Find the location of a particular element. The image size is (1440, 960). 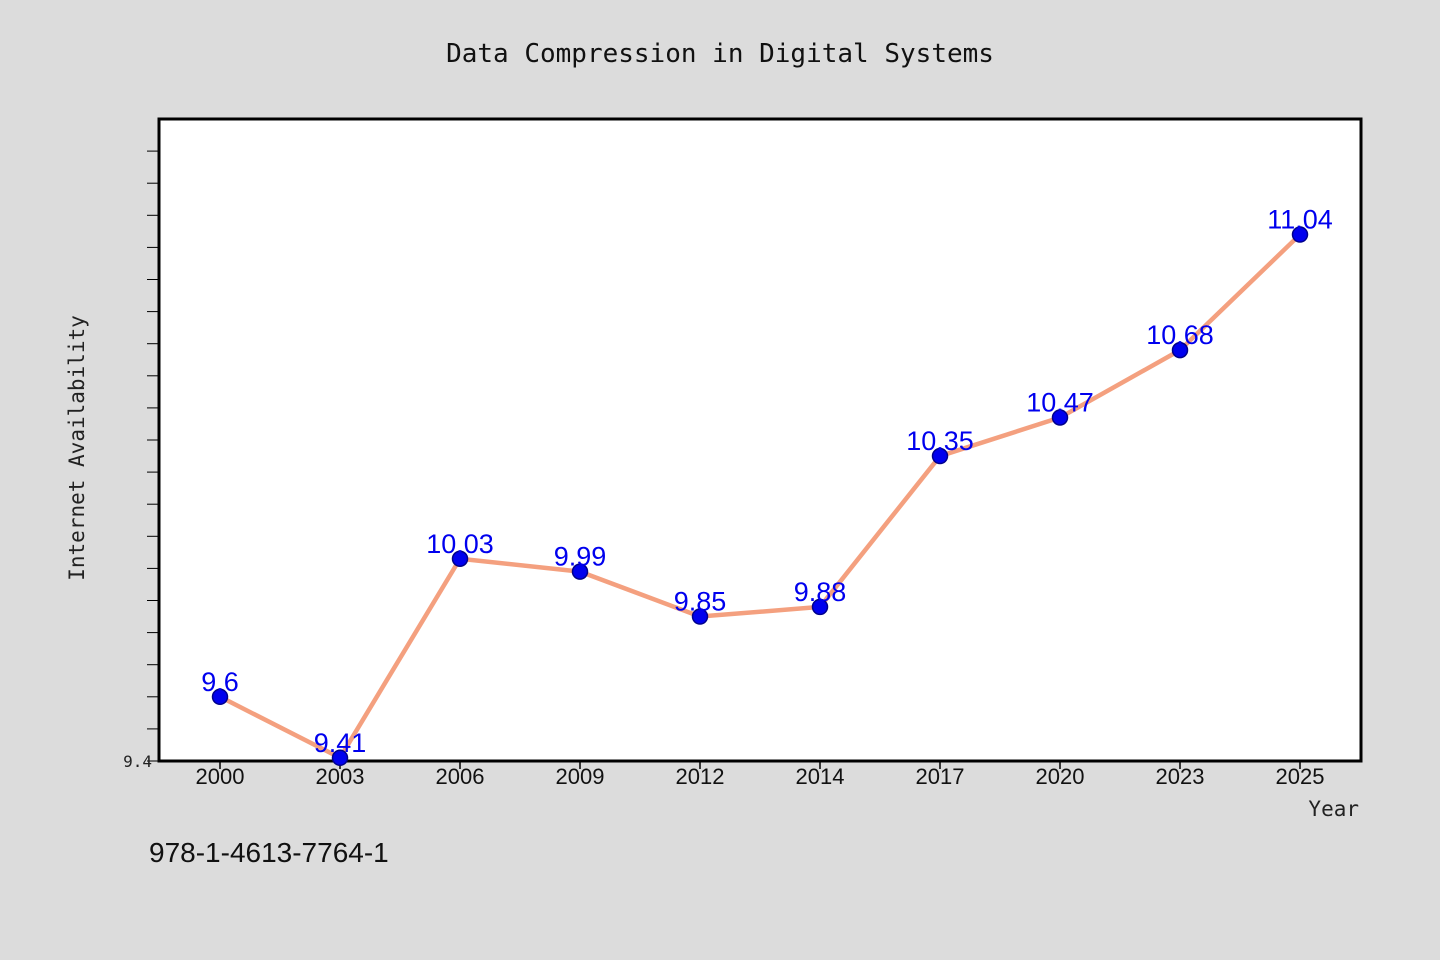

data-label: 10.35 is located at coordinates (940, 441).